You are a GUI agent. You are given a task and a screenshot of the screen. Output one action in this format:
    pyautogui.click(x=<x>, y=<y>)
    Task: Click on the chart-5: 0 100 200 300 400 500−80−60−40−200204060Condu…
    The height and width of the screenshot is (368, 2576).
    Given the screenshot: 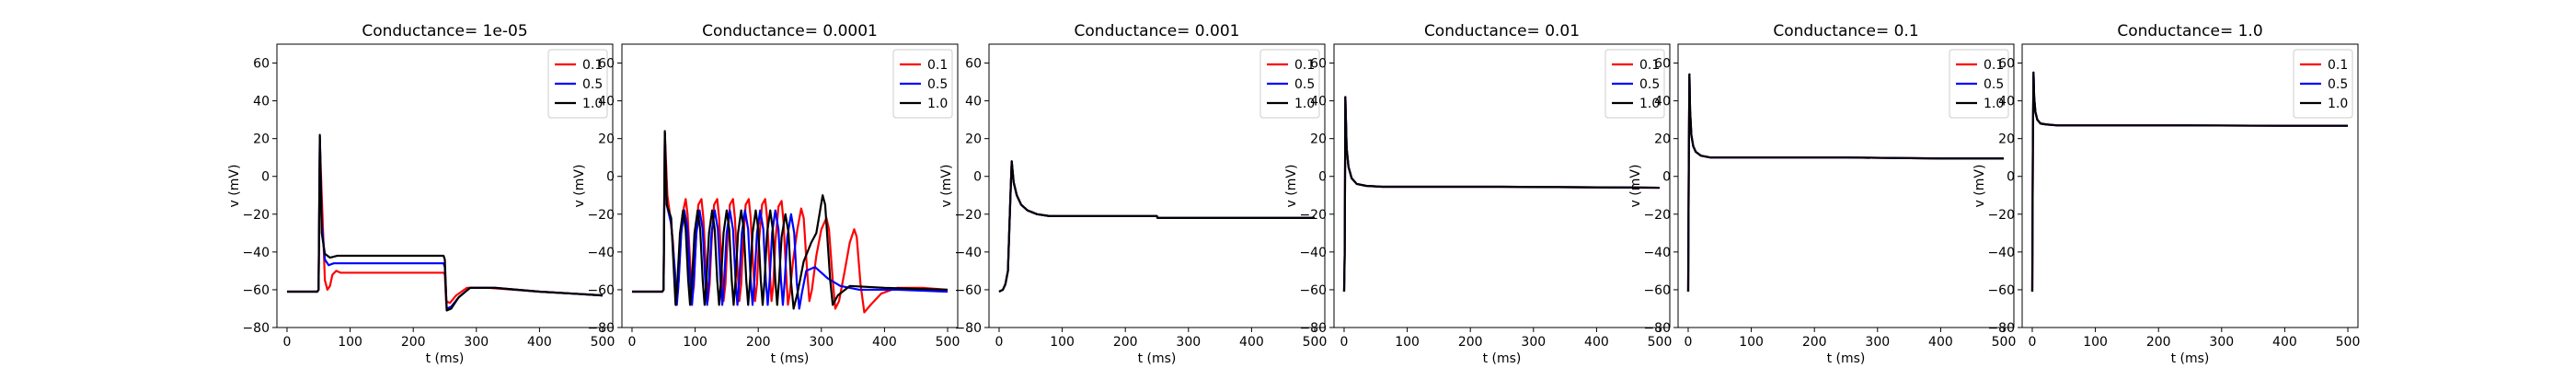 What is the action you would take?
    pyautogui.click(x=1822, y=194)
    